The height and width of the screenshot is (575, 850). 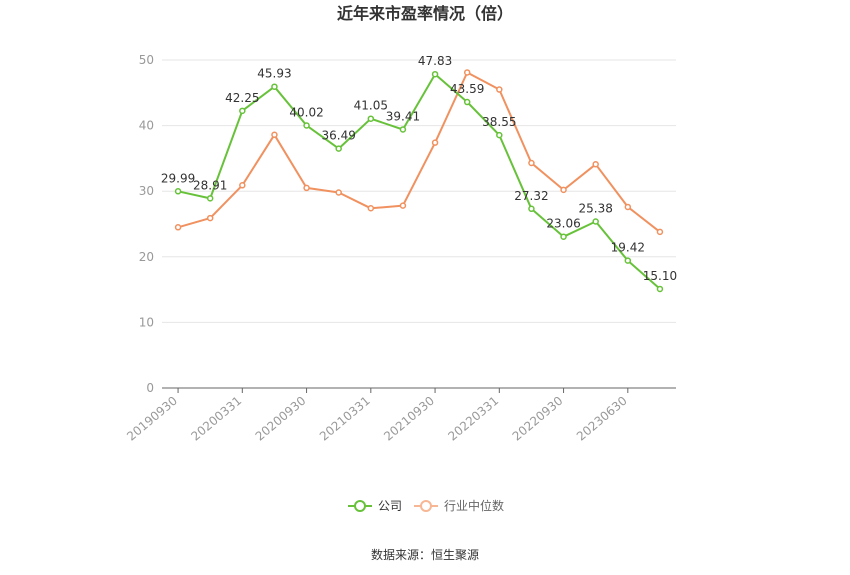 I want to click on legend: 公司 行业中位数, so click(x=426, y=505).